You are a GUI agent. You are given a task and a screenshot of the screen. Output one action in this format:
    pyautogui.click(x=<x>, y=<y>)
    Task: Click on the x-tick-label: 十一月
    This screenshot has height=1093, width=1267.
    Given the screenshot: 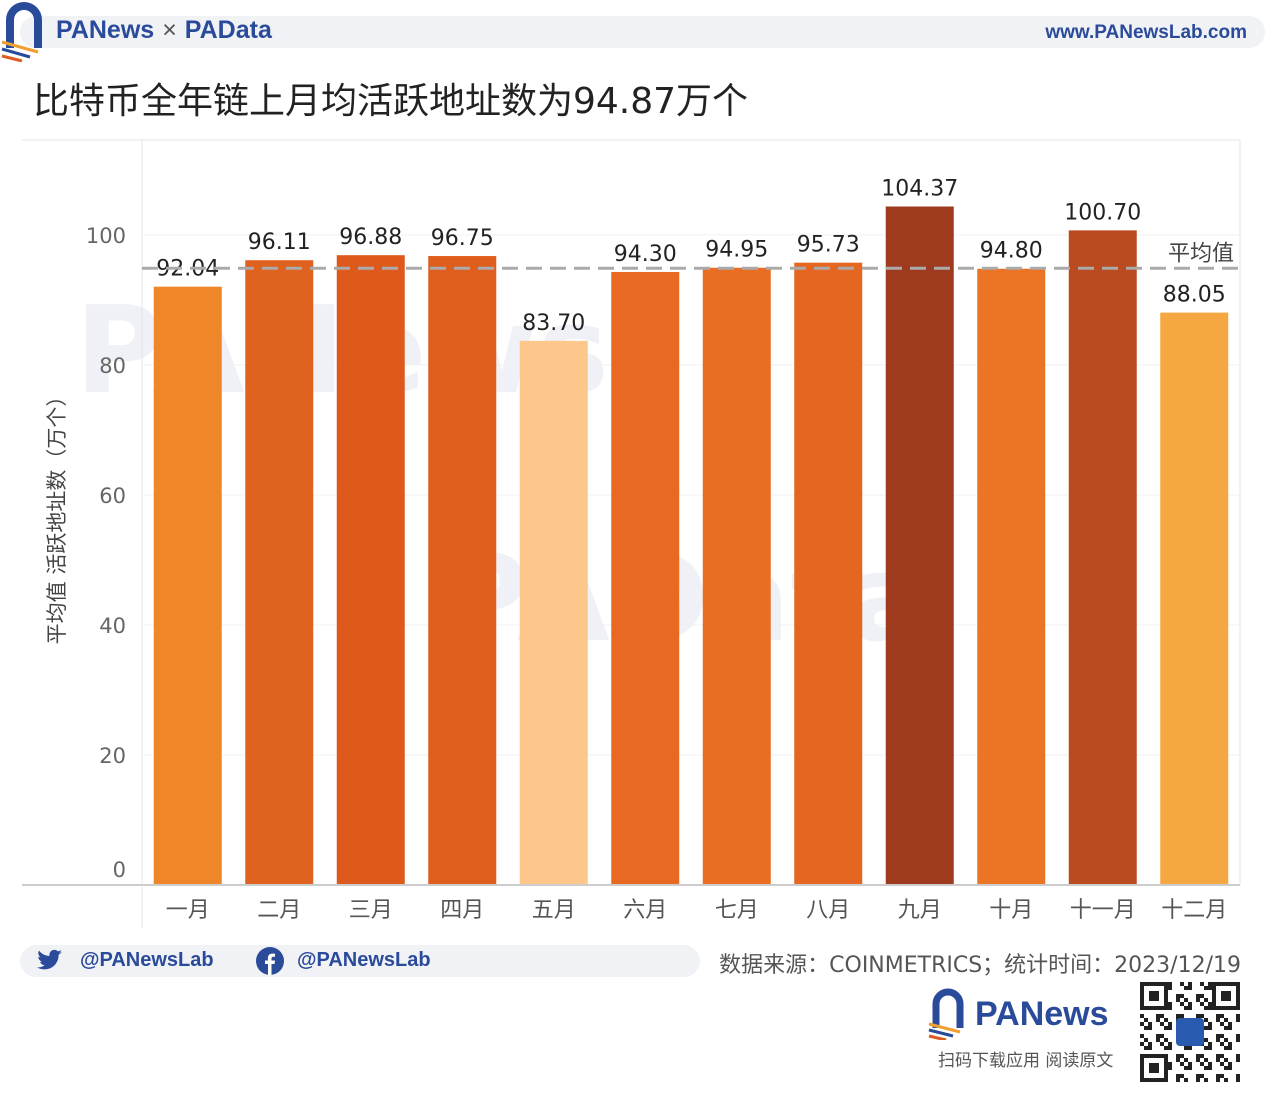 What is the action you would take?
    pyautogui.click(x=1103, y=910)
    